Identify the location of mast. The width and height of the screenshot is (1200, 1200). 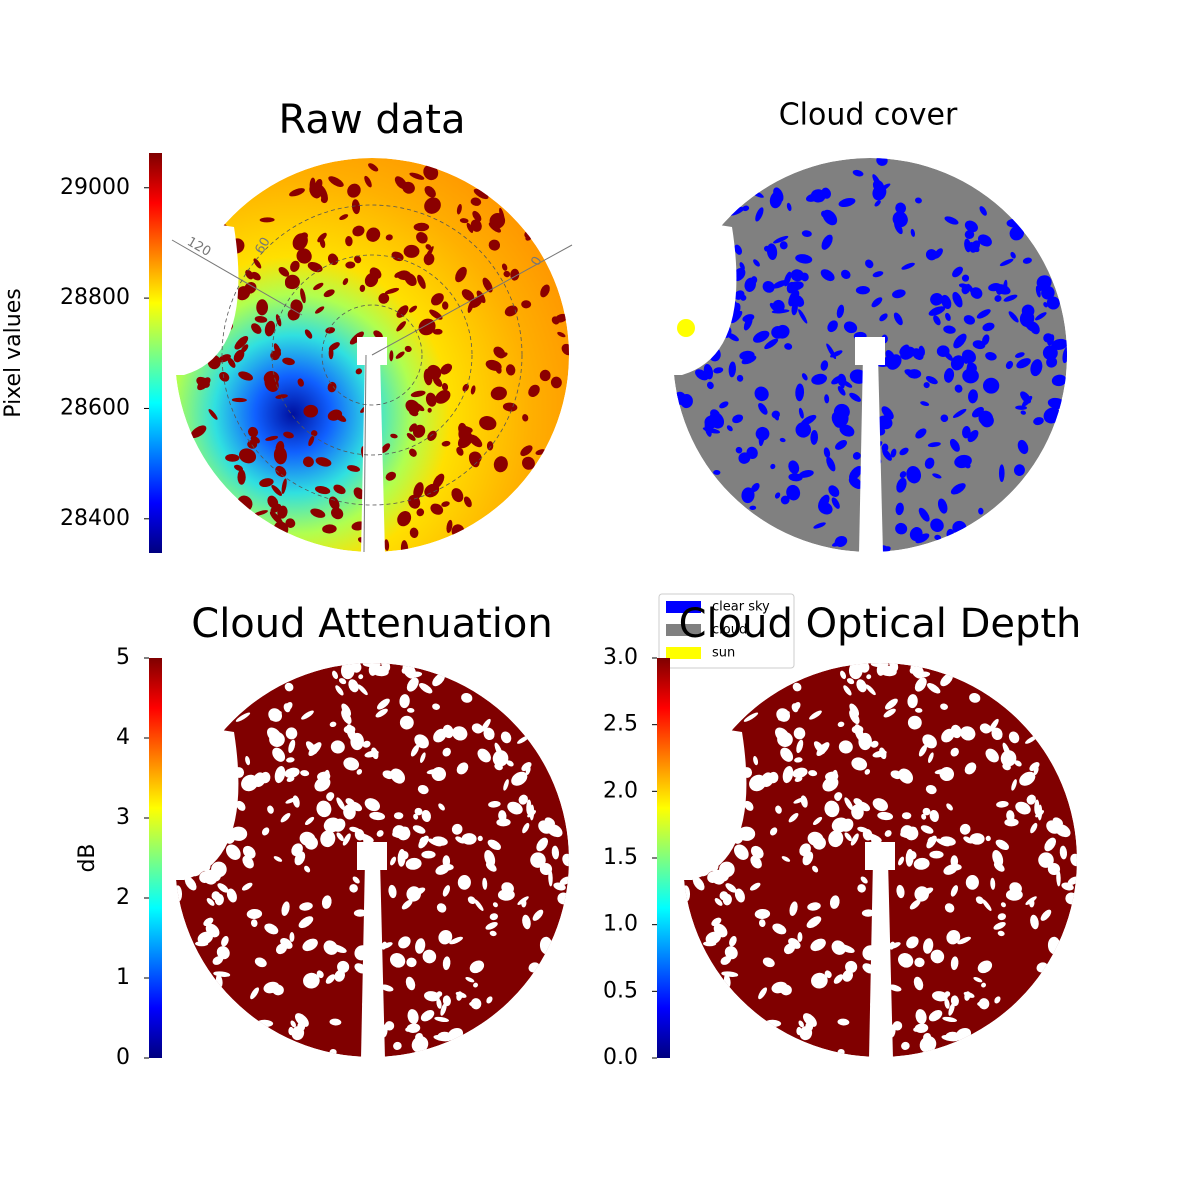
(871, 454).